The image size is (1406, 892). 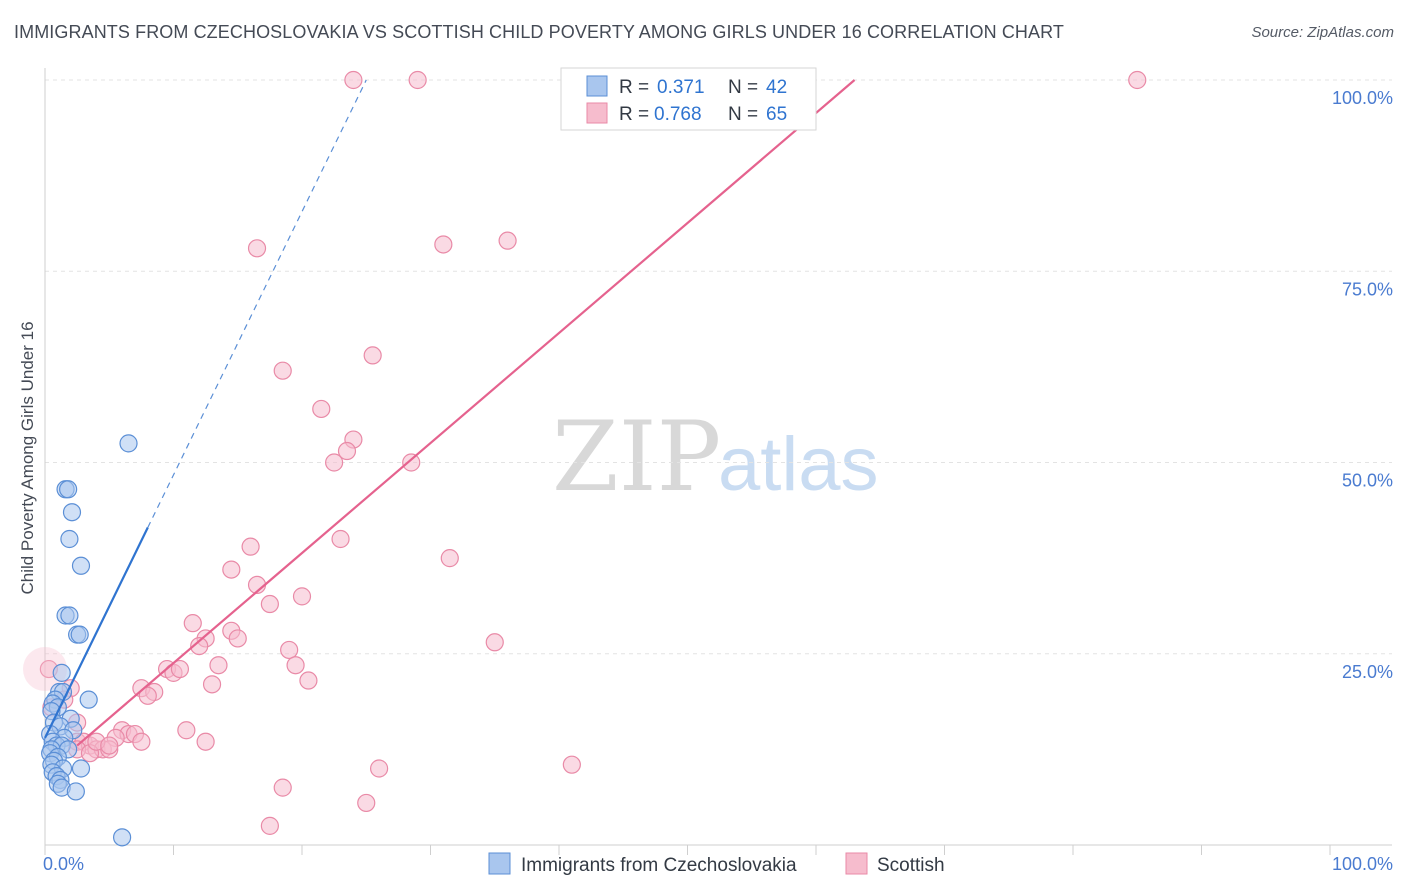 I want to click on x-tick-label-1: 100.0%, so click(x=1362, y=864).